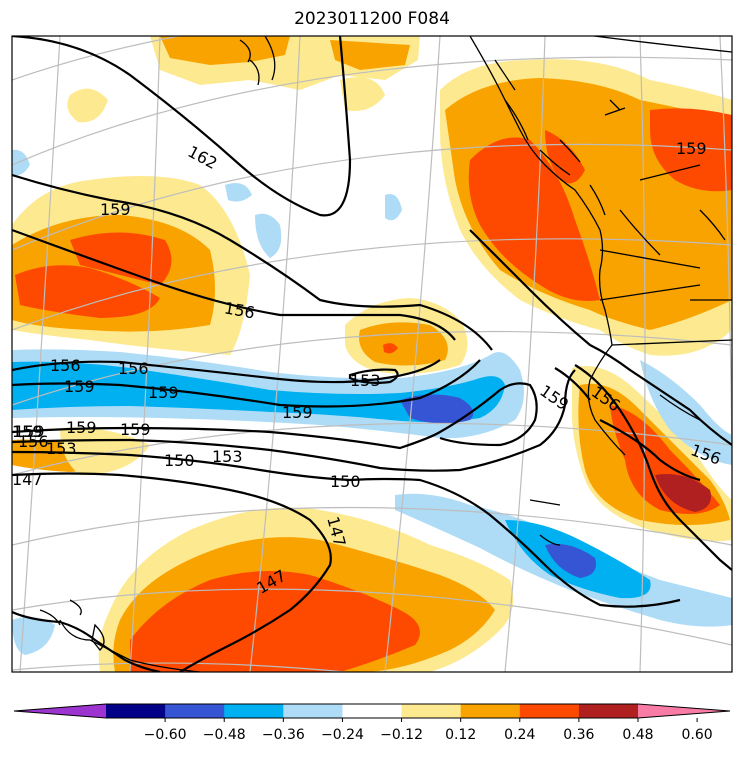 The height and width of the screenshot is (757, 744). I want to click on colorbar-tick-label: −0.12, so click(401, 735).